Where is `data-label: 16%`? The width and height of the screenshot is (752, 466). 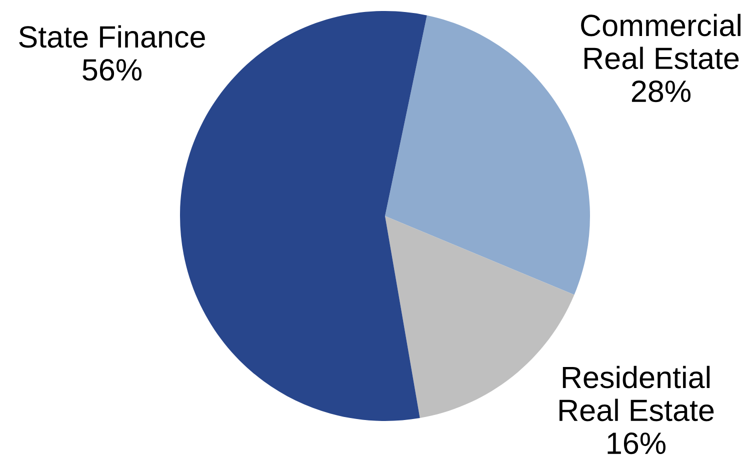
data-label: 16% is located at coordinates (637, 443).